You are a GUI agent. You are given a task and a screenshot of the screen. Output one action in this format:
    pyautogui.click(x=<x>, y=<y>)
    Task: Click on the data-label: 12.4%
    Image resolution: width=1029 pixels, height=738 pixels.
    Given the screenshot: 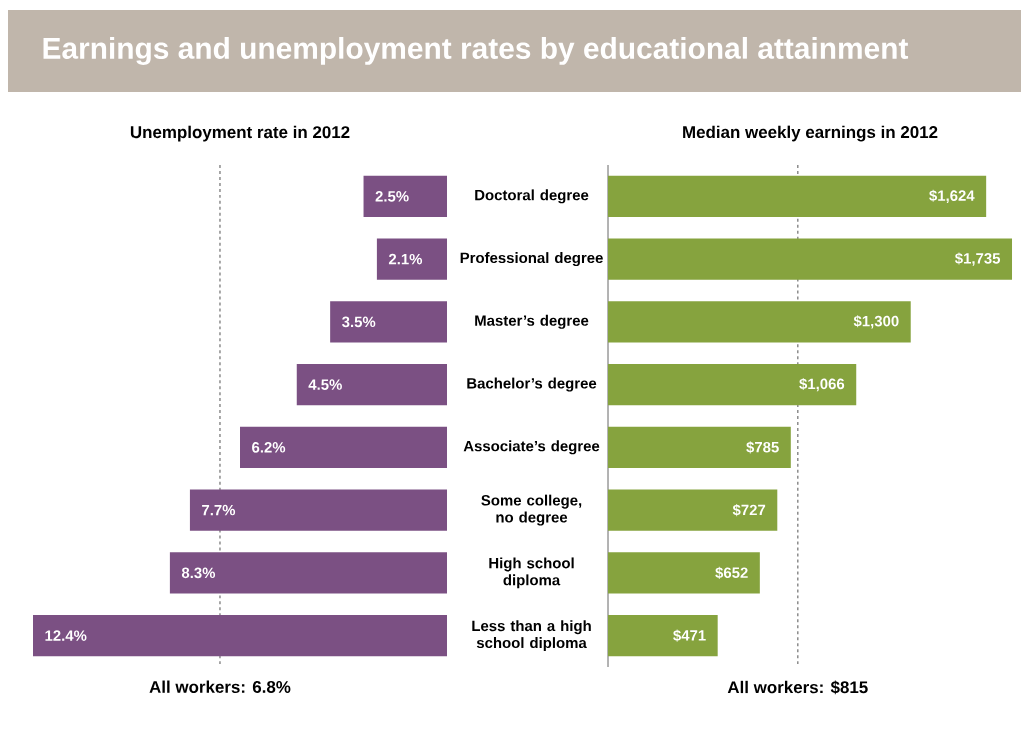 What is the action you would take?
    pyautogui.click(x=66, y=635)
    